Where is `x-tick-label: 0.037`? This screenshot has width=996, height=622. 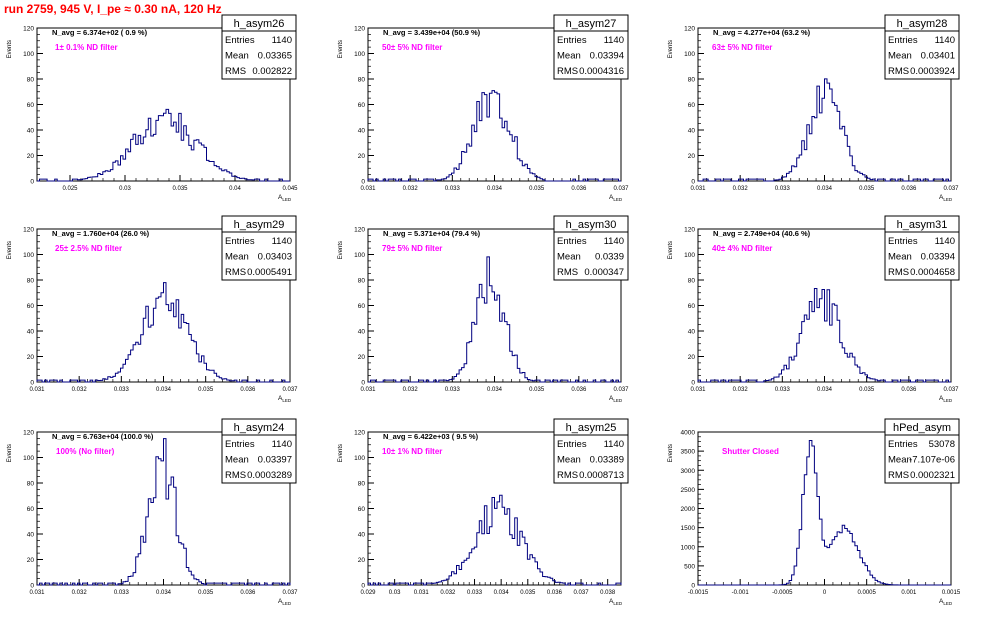 x-tick-label: 0.037 is located at coordinates (582, 593).